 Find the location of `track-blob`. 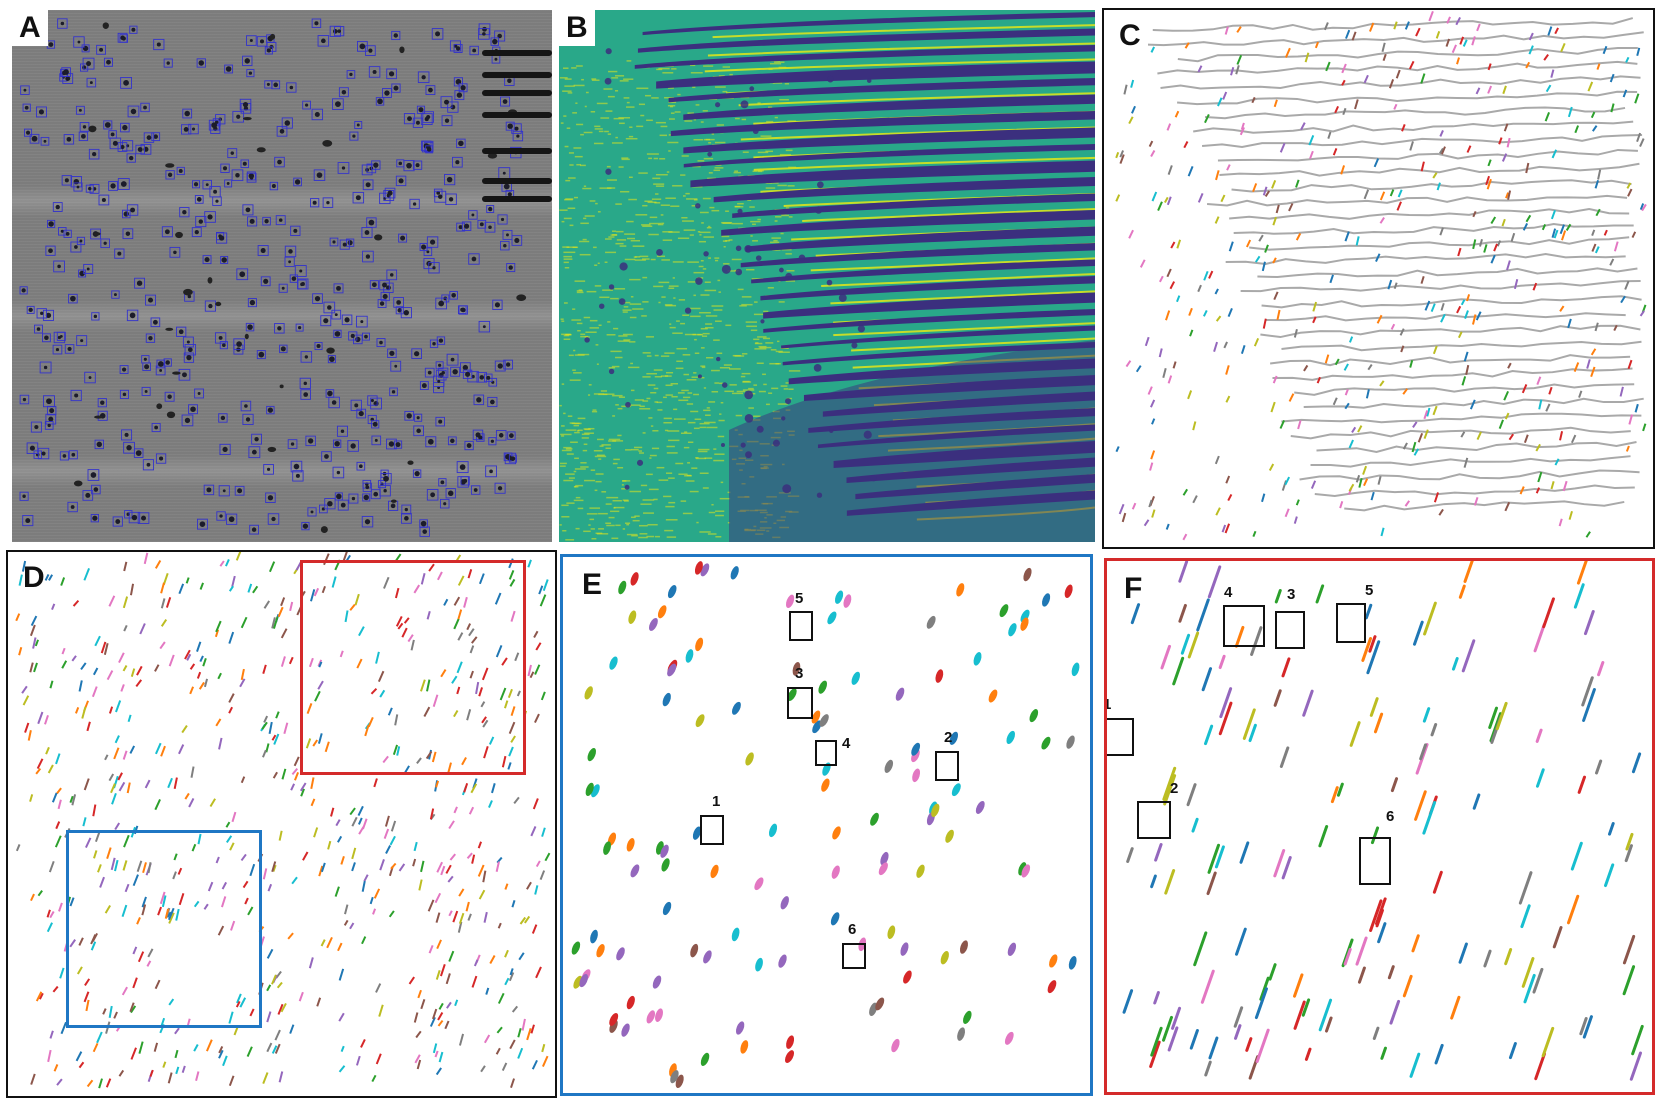

track-blob is located at coordinates (651, 1017).